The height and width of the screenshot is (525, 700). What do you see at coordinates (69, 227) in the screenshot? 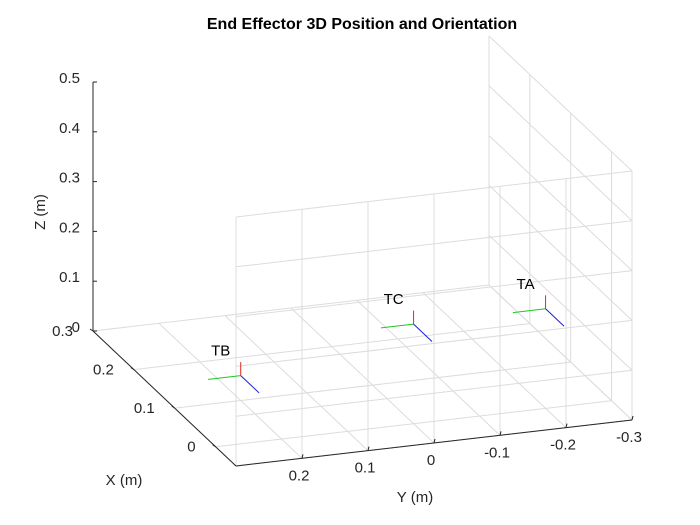
I see `z-tick-label: 0.2` at bounding box center [69, 227].